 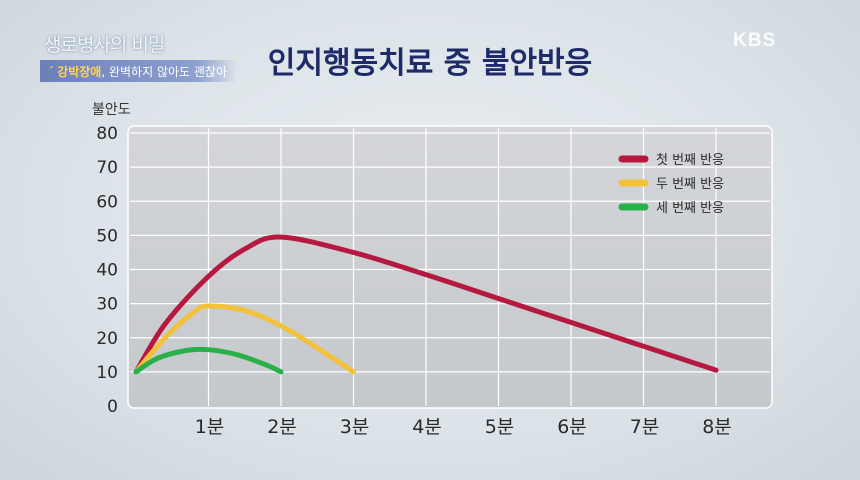 What do you see at coordinates (104, 45) in the screenshot?
I see `program-logo: 생로병사의 비밀` at bounding box center [104, 45].